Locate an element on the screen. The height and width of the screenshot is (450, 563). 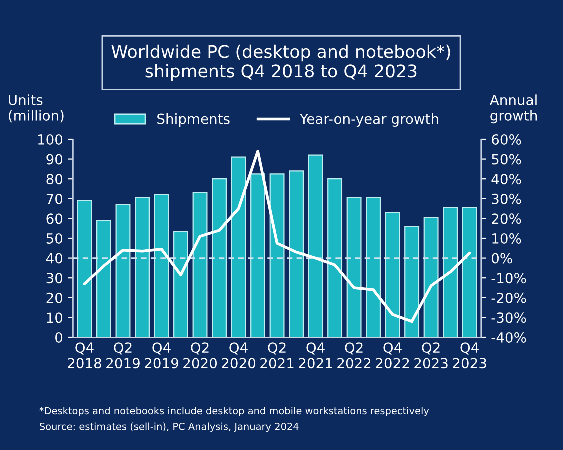
y2-tick-label: 30% is located at coordinates (507, 199).